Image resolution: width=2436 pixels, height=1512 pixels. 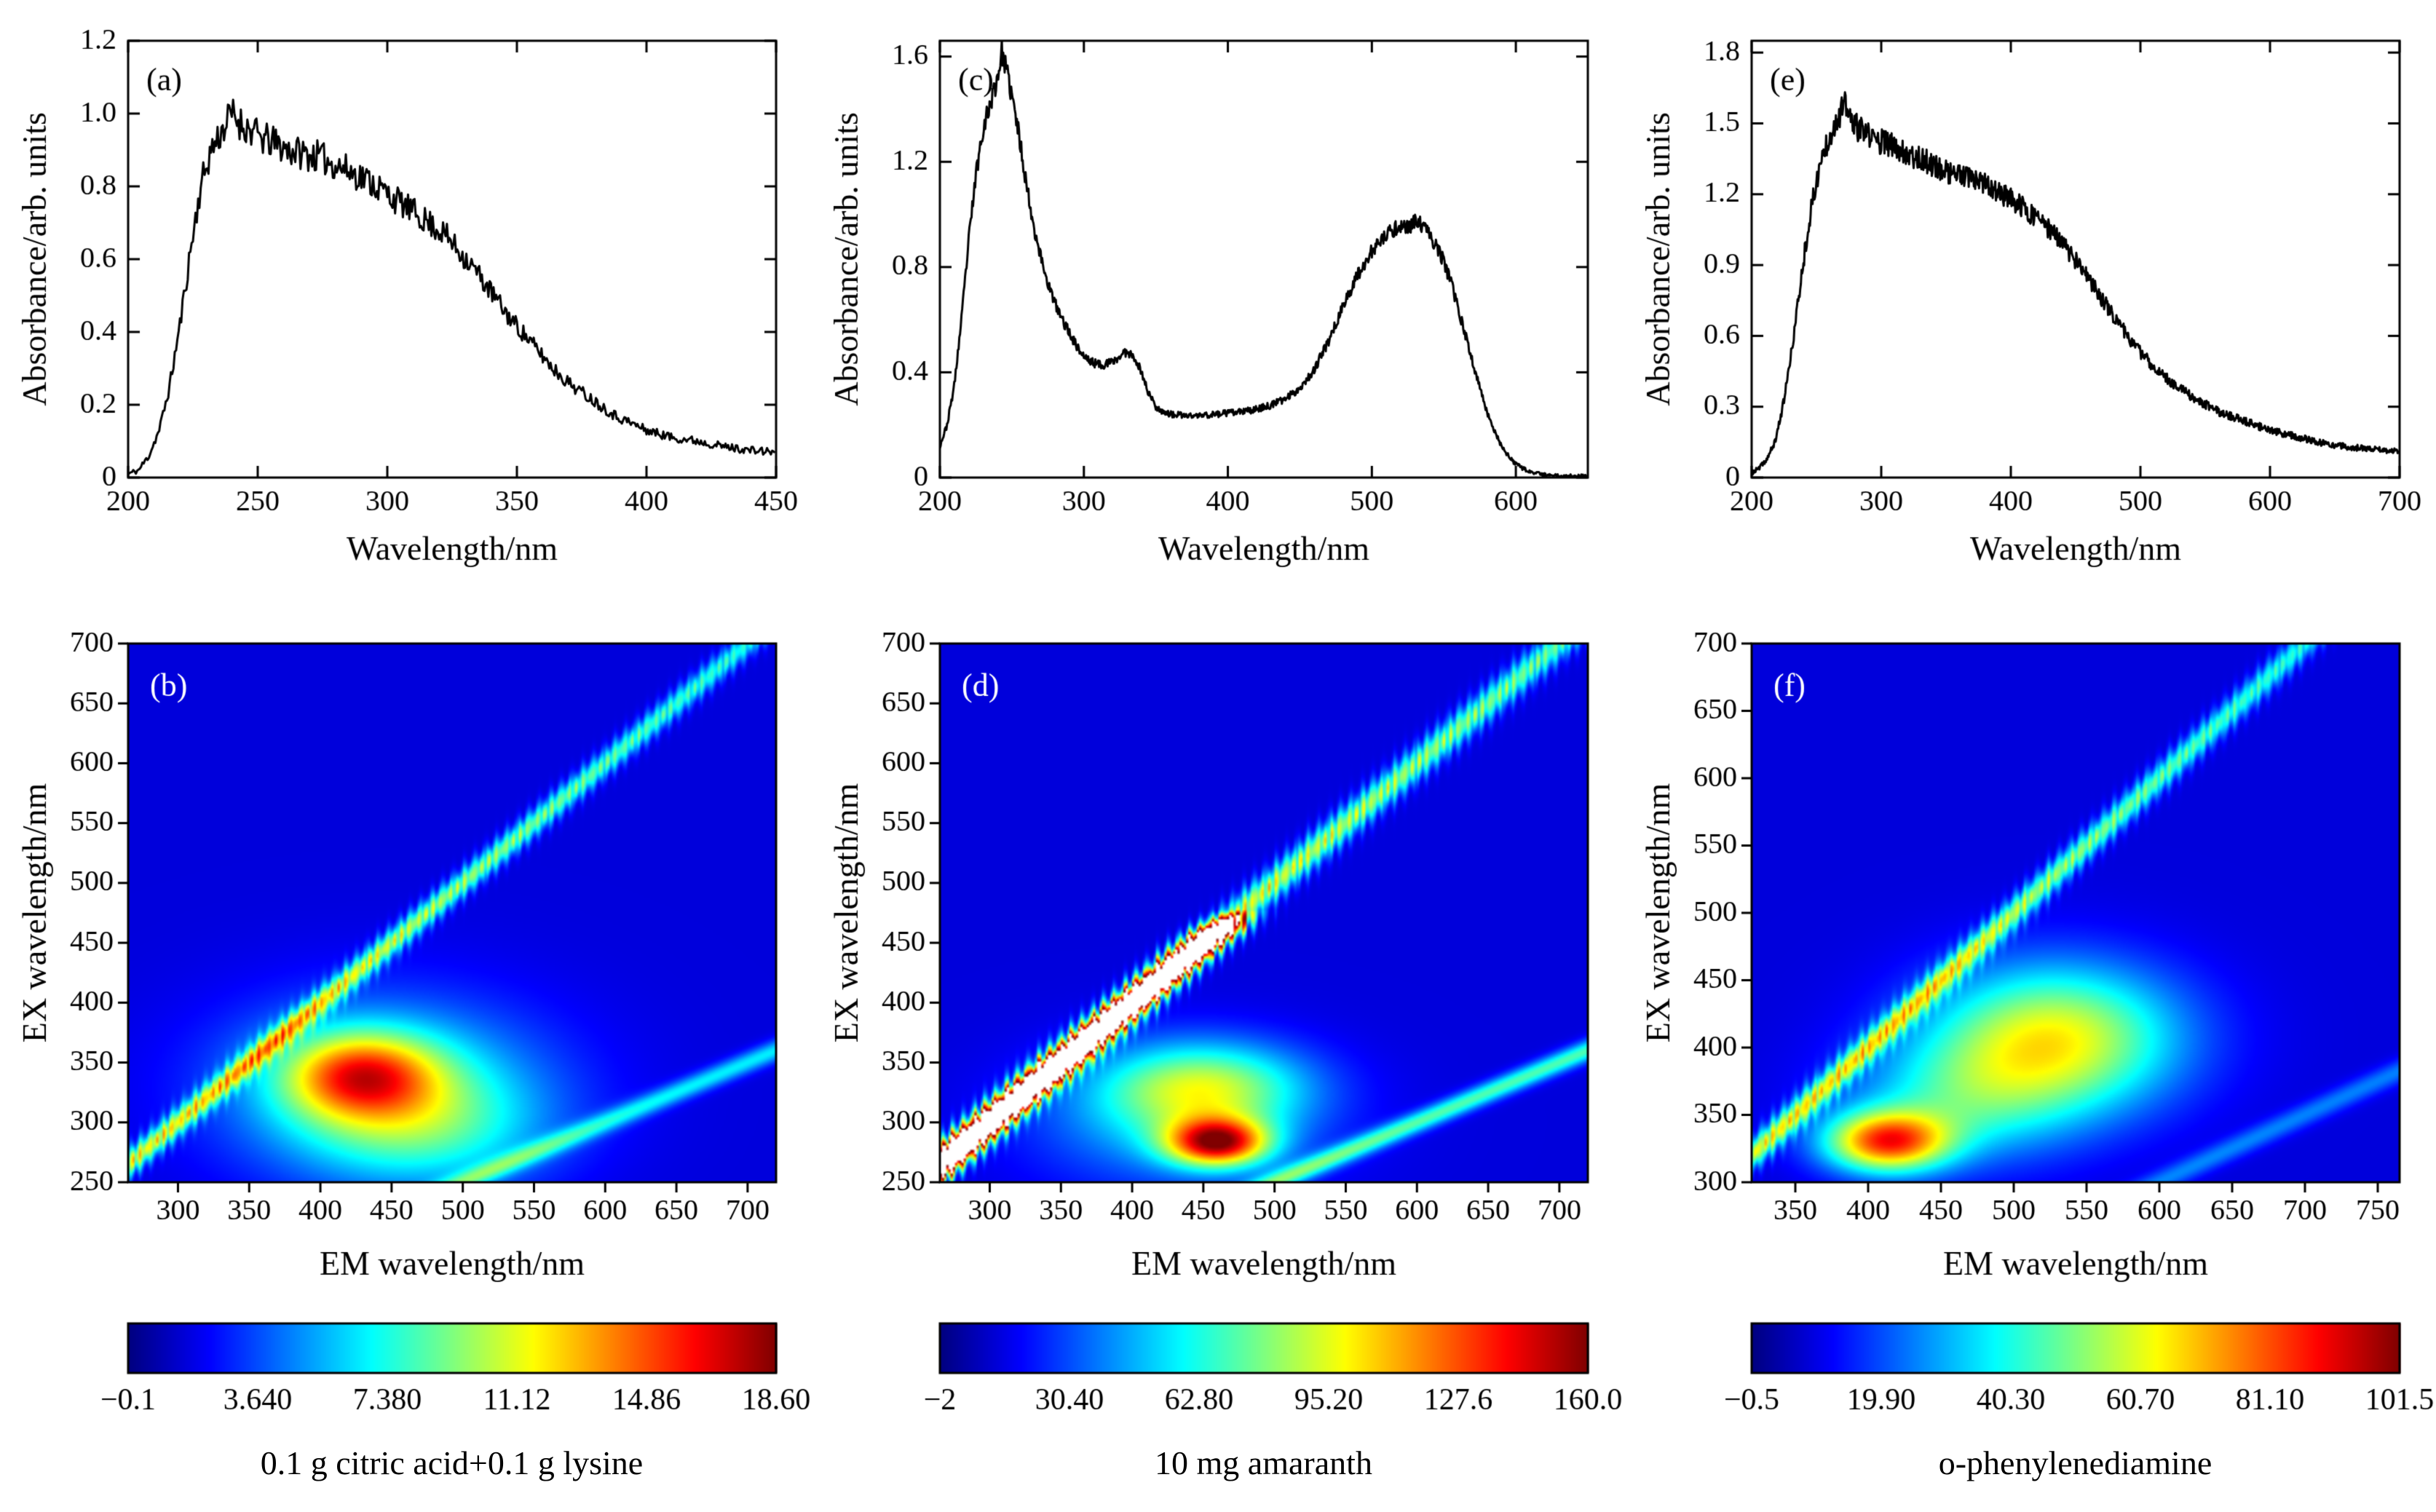 I want to click on panel-d-sample-label: 10 mg amaranth, so click(x=1263, y=1462).